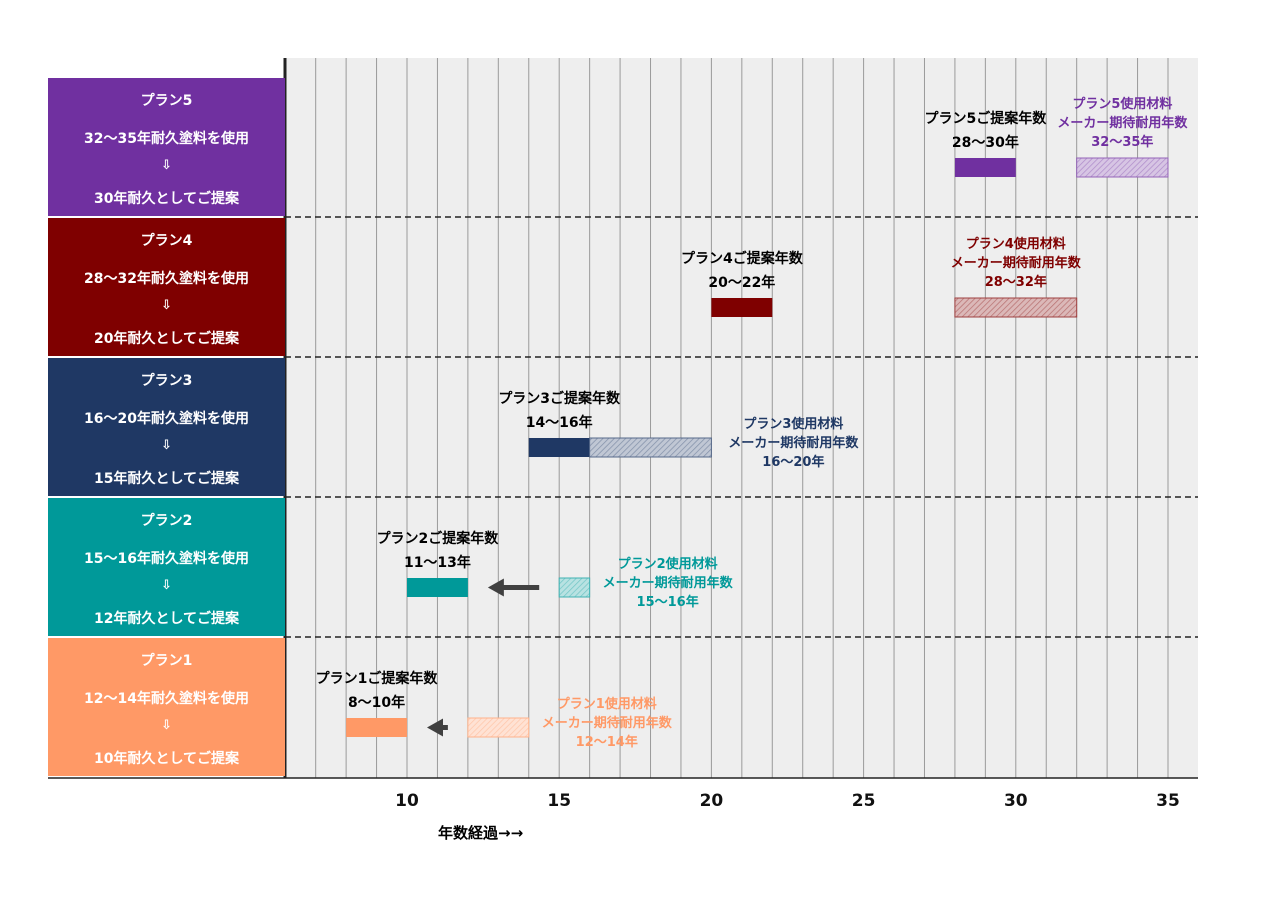 Image resolution: width=1280 pixels, height=904 pixels. Describe the element at coordinates (166, 279) in the screenshot. I see `plan-material-line: 28～32年耐久塗料を使用` at that location.